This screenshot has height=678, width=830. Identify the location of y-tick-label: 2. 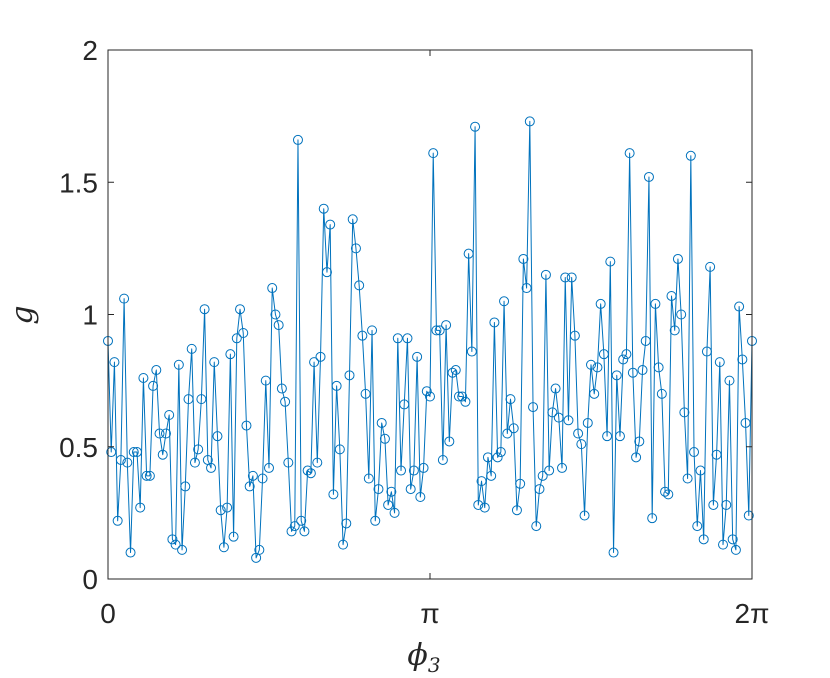
(90, 50).